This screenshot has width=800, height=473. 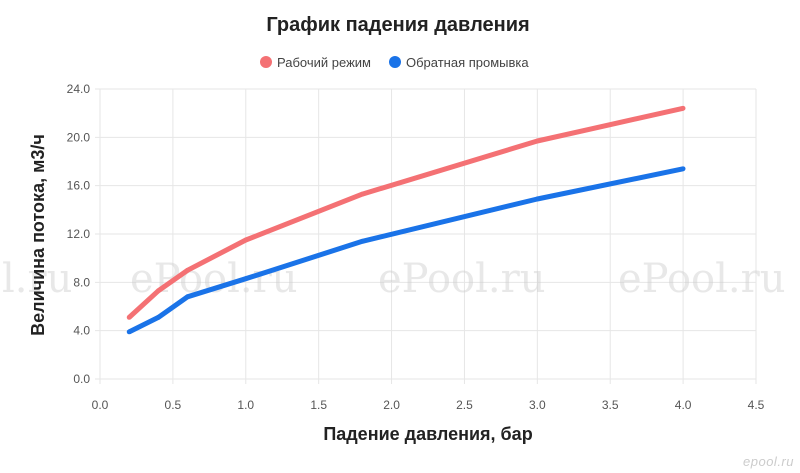 What do you see at coordinates (81, 282) in the screenshot?
I see `y-tick-label: 8.0` at bounding box center [81, 282].